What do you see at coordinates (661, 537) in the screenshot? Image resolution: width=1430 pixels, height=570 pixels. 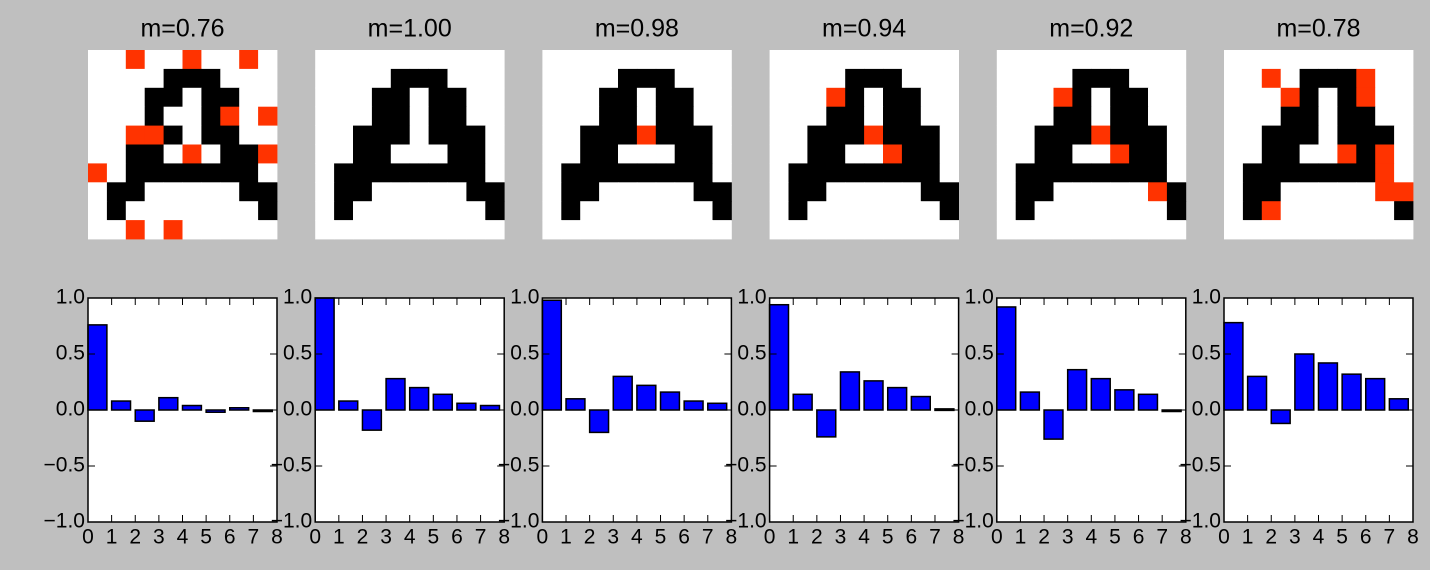 I see `x-tick-label: 5` at bounding box center [661, 537].